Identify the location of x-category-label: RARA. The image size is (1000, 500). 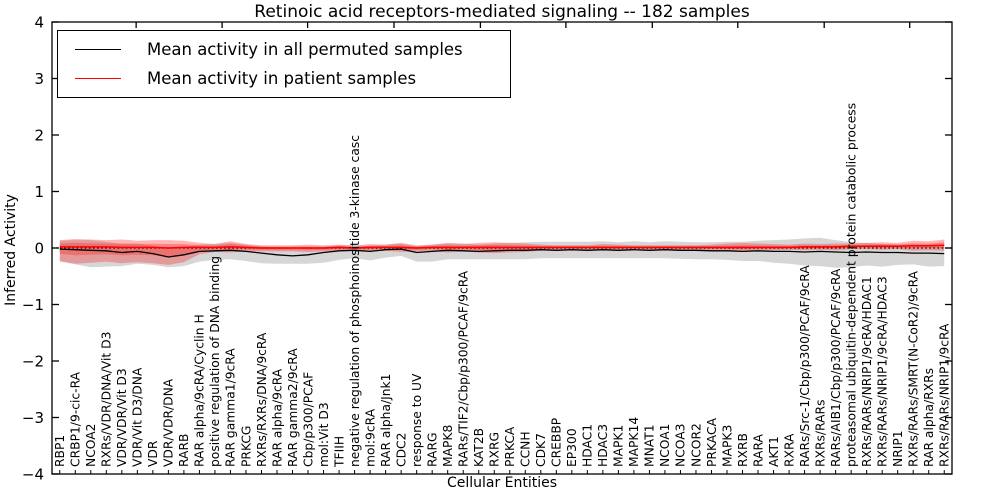
(758, 450).